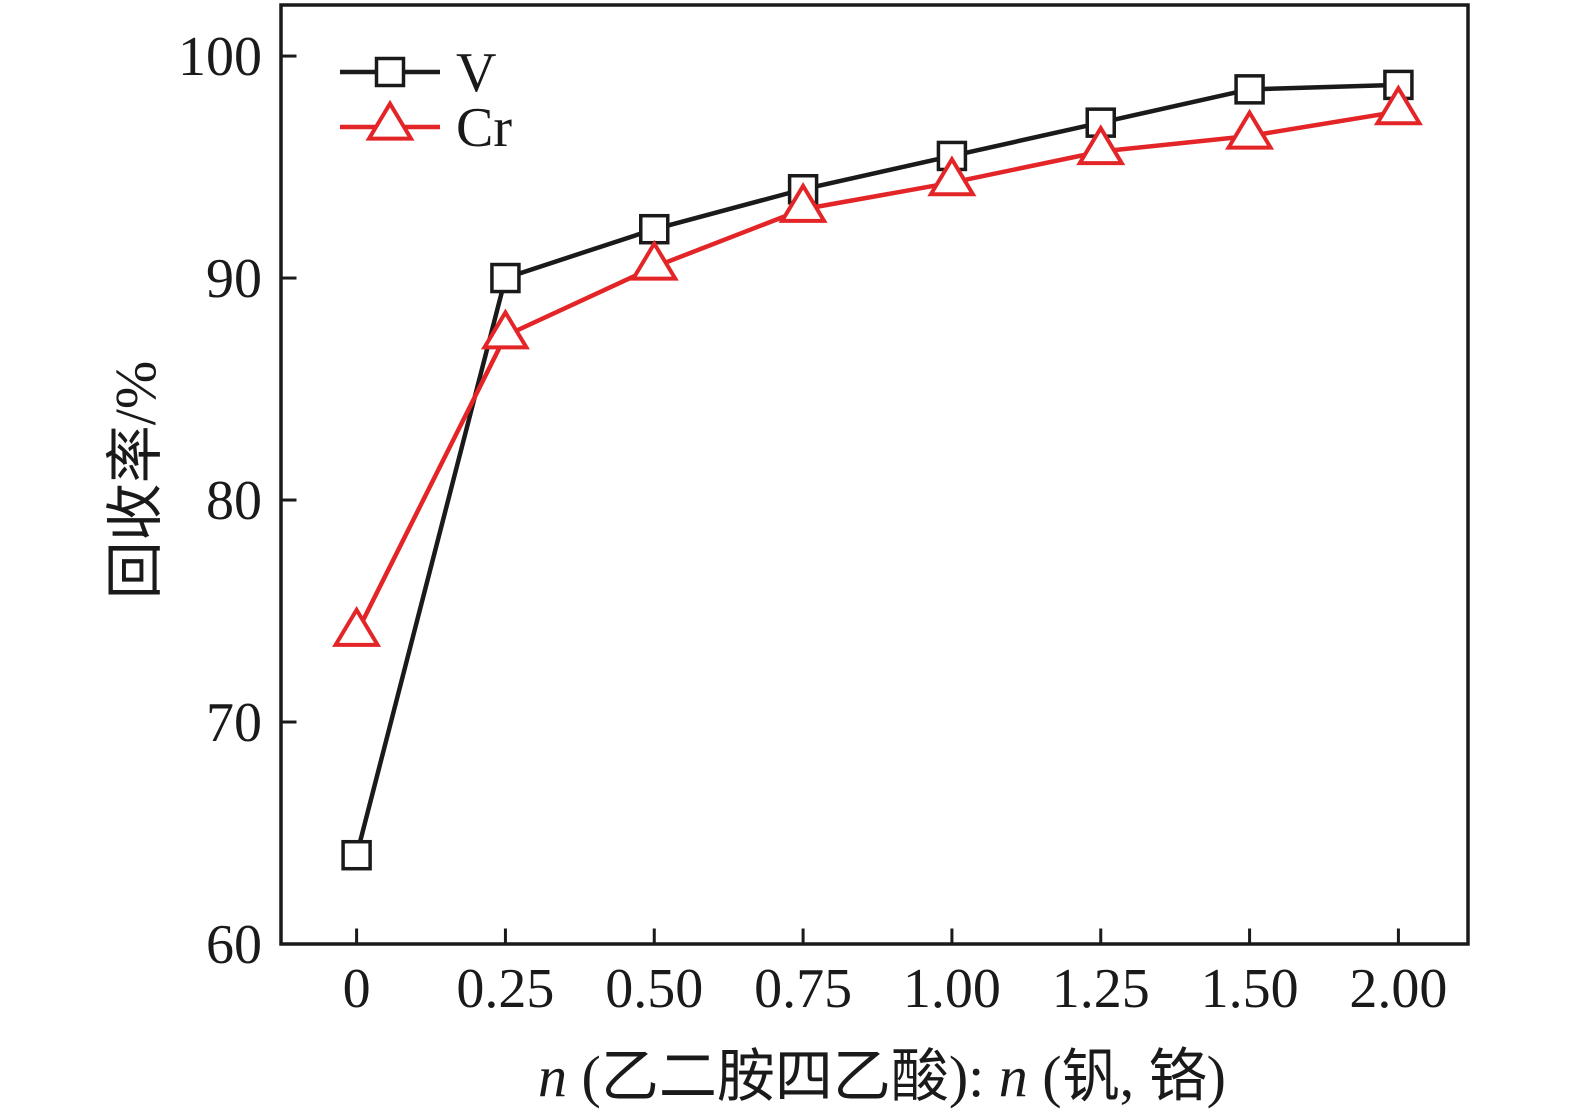  I want to click on x-tick-label-2.00: 2.00, so click(1398, 989).